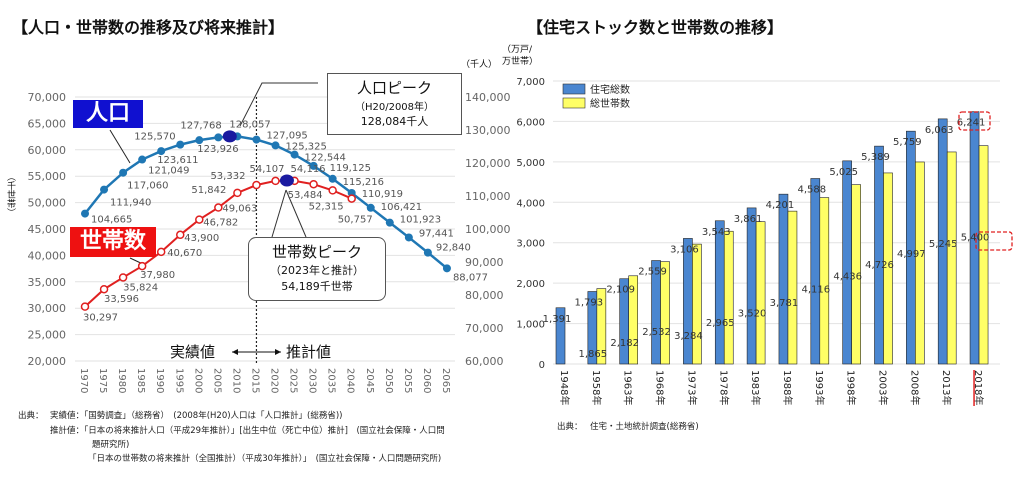 Image resolution: width=1024 pixels, height=479 pixels. Describe the element at coordinates (426, 380) in the screenshot. I see `x-tick-label: 2060` at that location.